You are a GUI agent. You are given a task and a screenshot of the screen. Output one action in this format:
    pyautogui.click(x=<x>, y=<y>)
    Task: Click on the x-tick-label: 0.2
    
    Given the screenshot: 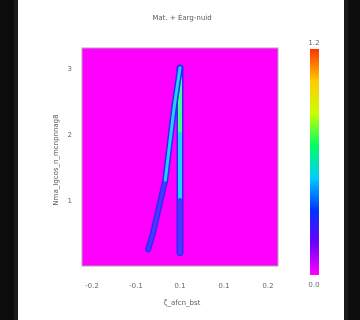 What is the action you would take?
    pyautogui.click(x=267, y=286)
    